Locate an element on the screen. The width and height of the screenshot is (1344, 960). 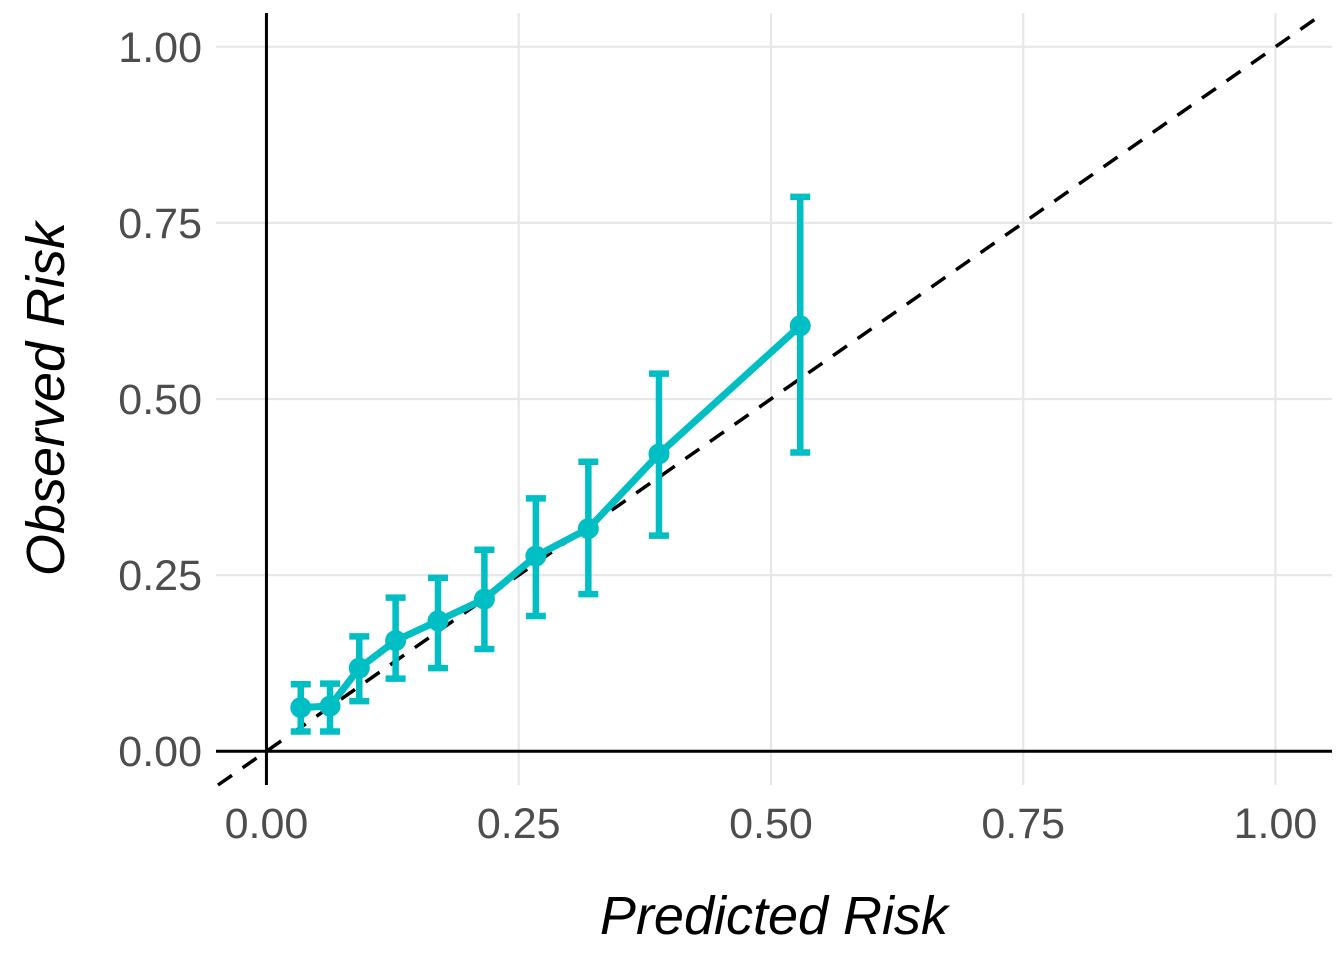
y-tick-label: 0.50 is located at coordinates (160, 400).